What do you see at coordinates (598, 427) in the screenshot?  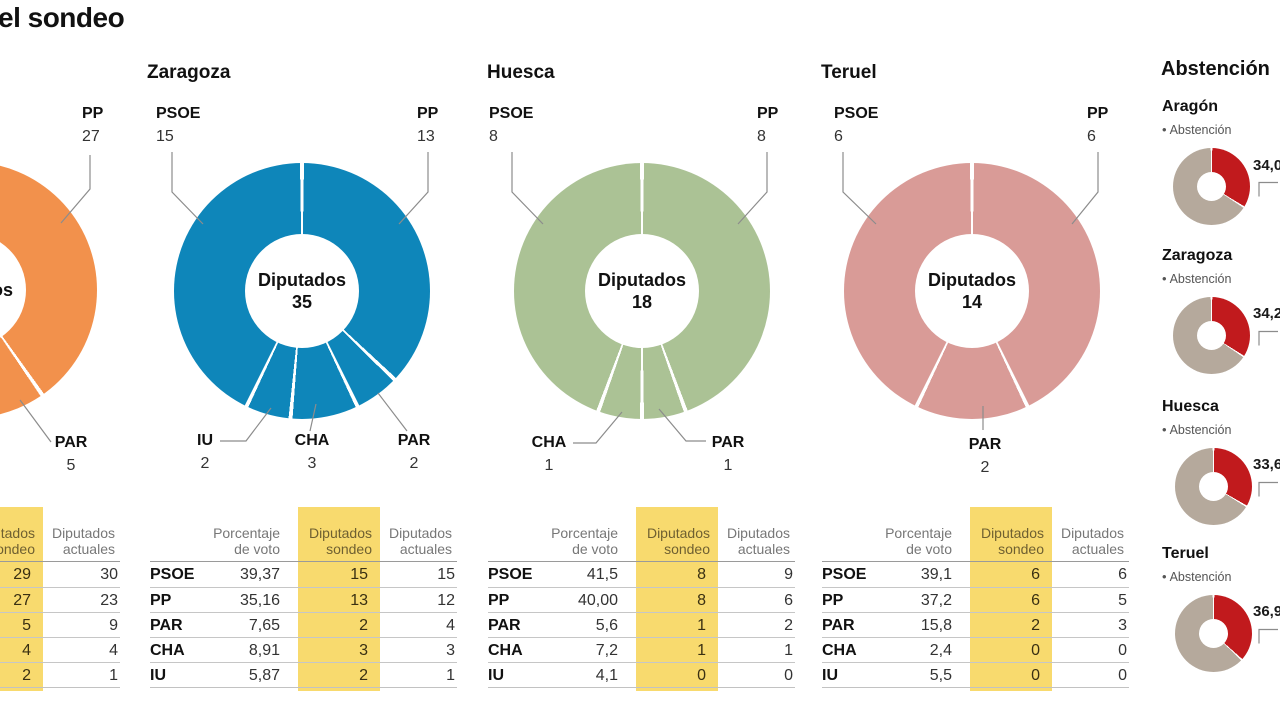 I see `leader-huesca-cha` at bounding box center [598, 427].